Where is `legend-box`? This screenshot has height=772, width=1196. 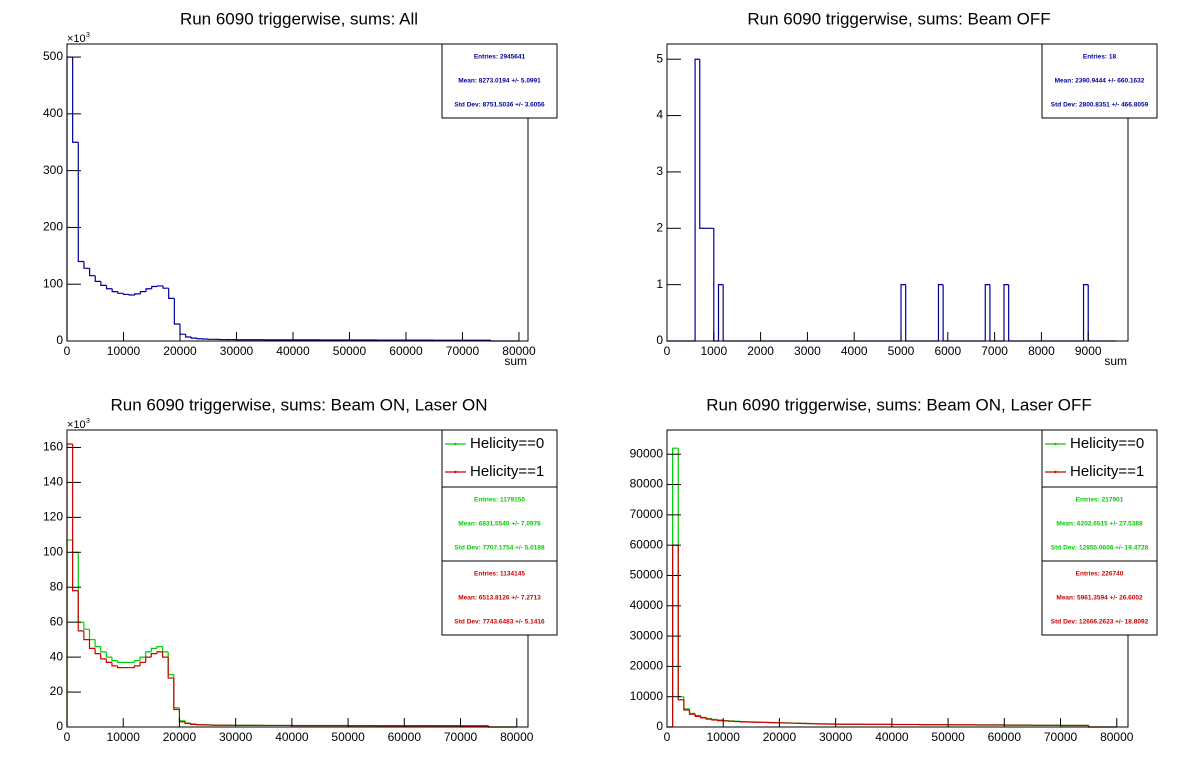
legend-box is located at coordinates (499, 458).